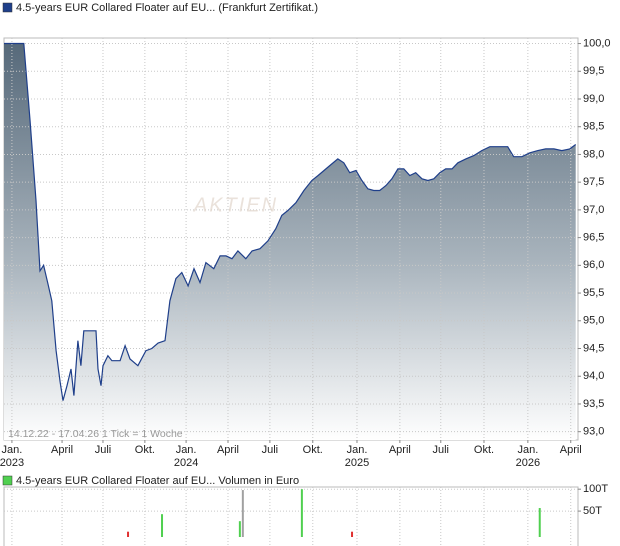 Image resolution: width=620 pixels, height=546 pixels. Describe the element at coordinates (12, 463) in the screenshot. I see `x-tick-year: 2023` at that location.